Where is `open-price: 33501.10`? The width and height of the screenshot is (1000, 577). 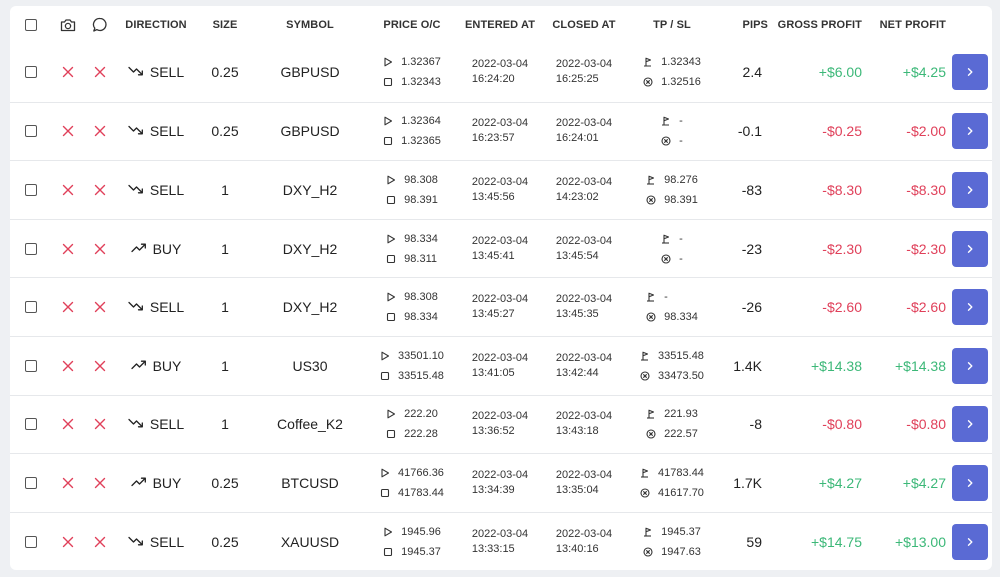
open-price: 33501.10 is located at coordinates (421, 355).